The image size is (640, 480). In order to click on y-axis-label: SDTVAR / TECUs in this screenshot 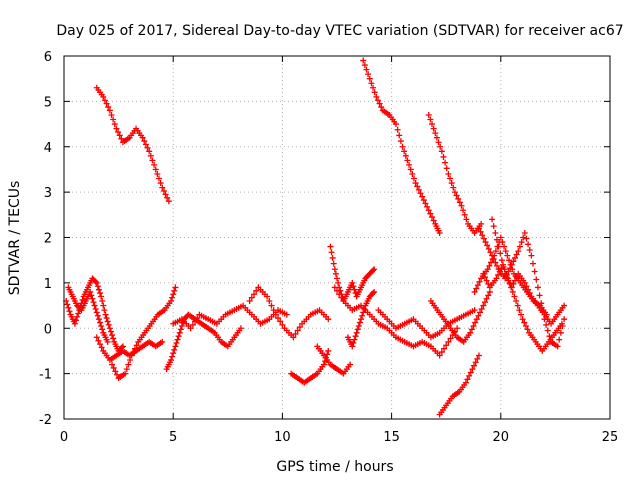, I will do `click(15, 238)`.